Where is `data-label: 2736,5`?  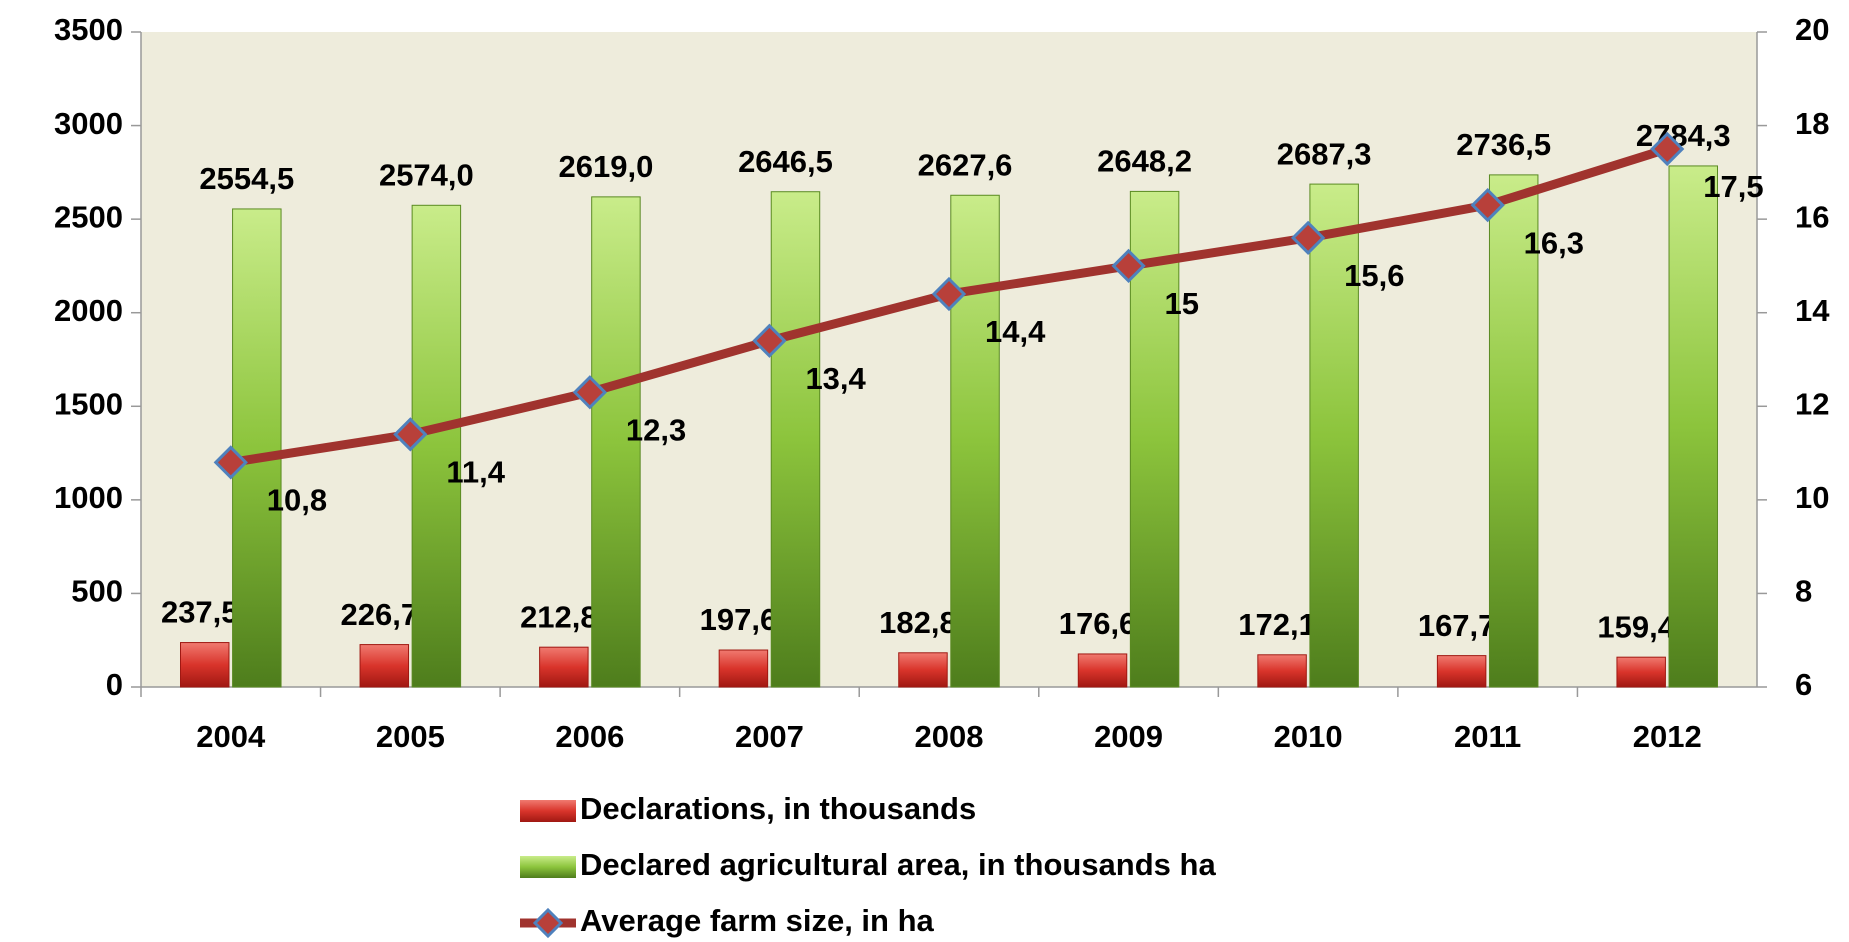 data-label: 2736,5 is located at coordinates (1503, 144).